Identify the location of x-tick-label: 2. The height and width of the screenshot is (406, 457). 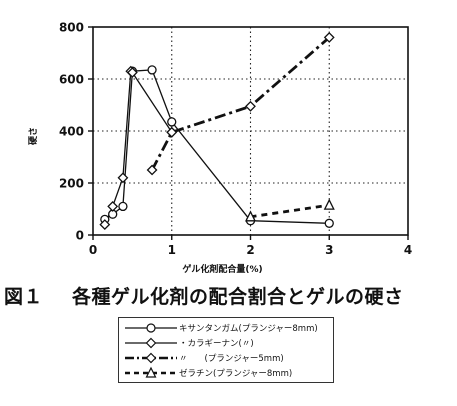
(250, 250).